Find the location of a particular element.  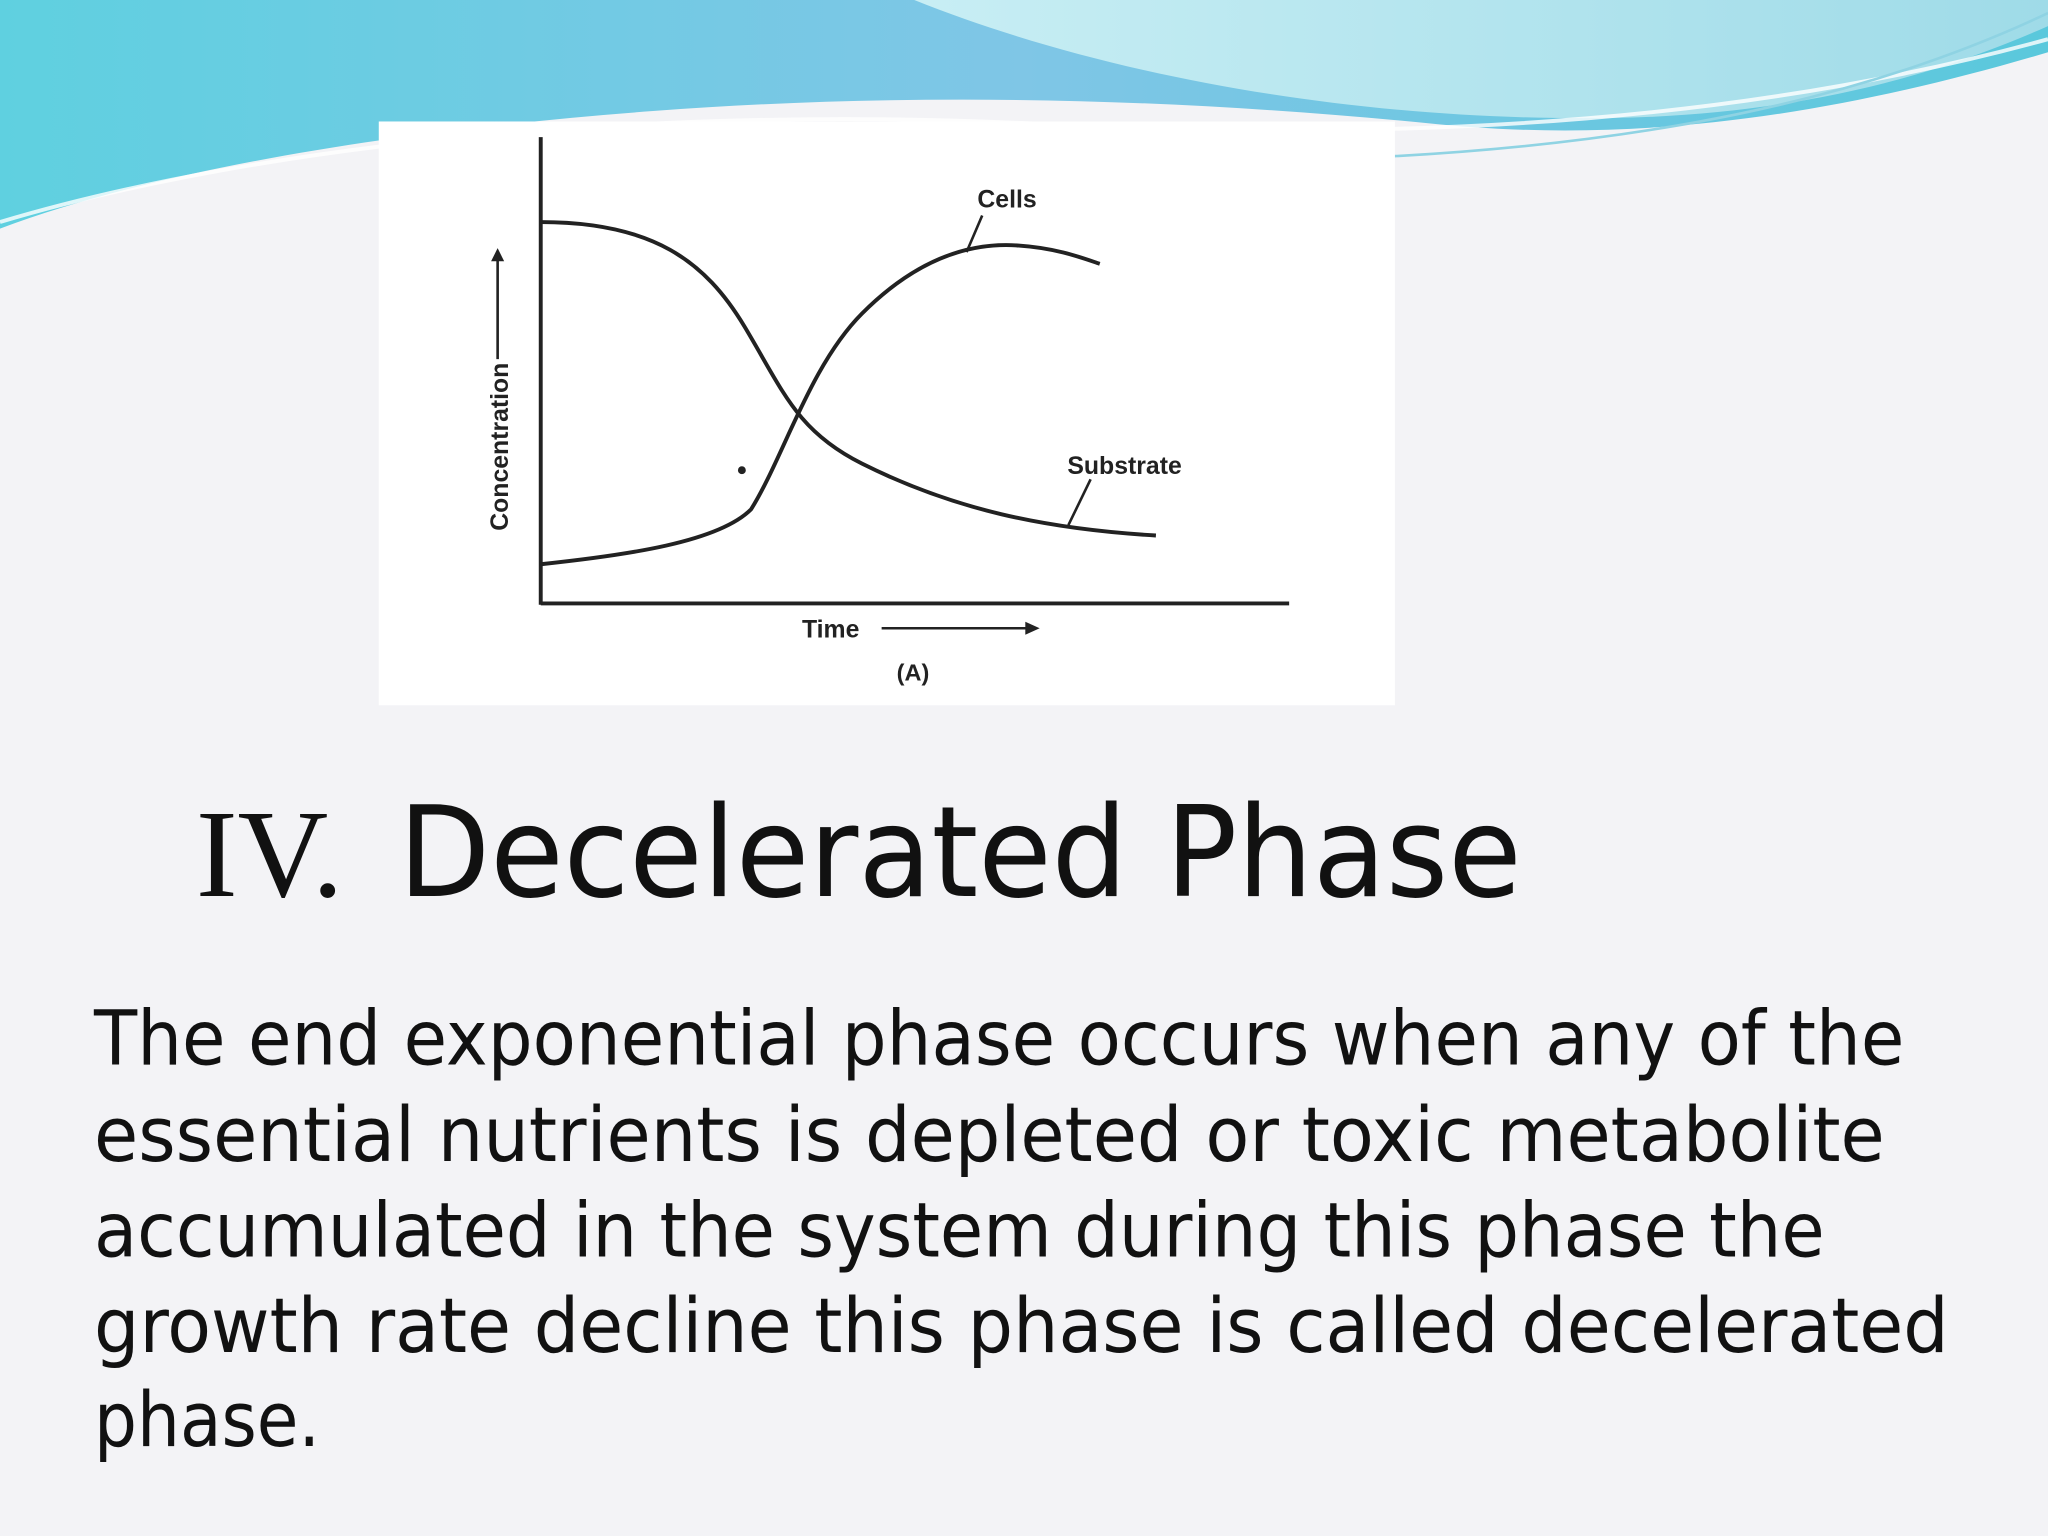

cells-pointer is located at coordinates (974, 233).